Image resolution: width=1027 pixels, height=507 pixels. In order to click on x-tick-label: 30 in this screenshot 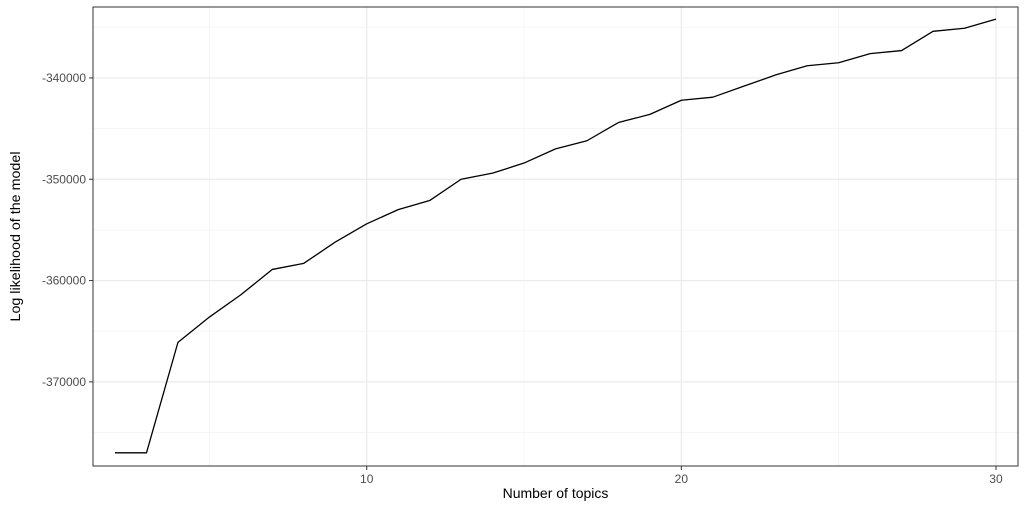, I will do `click(996, 479)`.